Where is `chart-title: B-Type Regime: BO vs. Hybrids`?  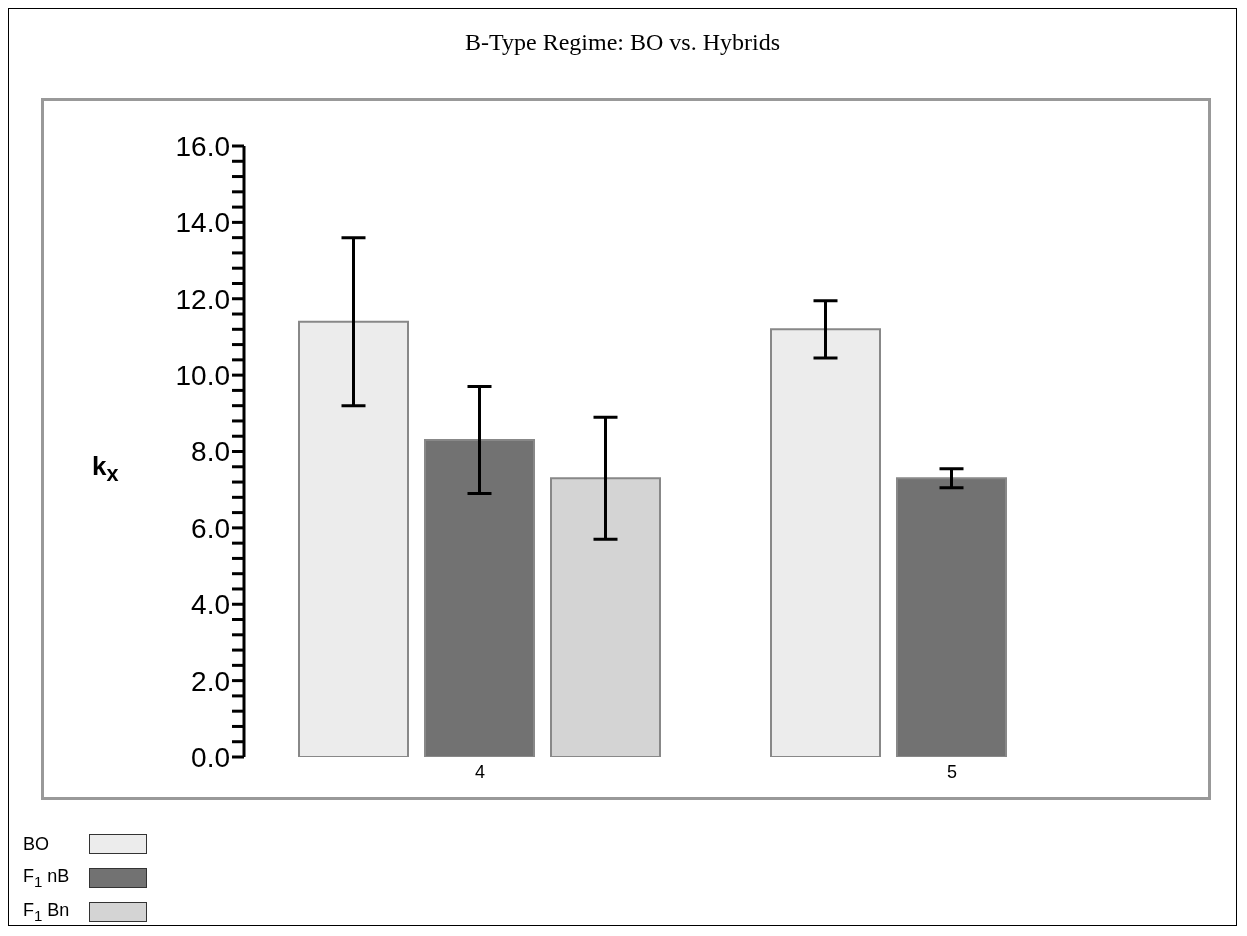
chart-title: B-Type Regime: BO vs. Hybrids is located at coordinates (622, 42).